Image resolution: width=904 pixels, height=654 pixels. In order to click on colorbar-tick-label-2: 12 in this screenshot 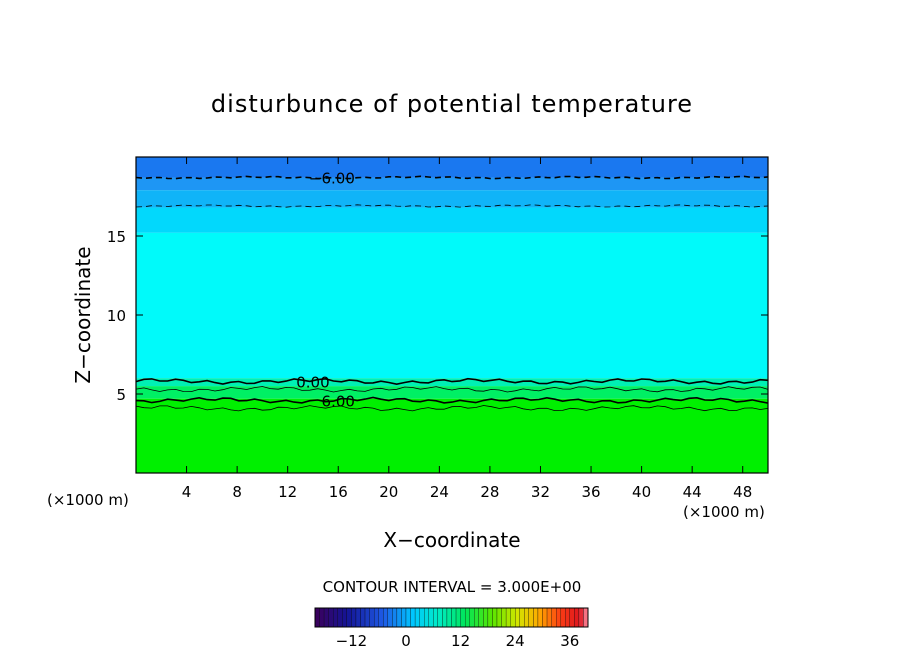, I will do `click(460, 641)`.